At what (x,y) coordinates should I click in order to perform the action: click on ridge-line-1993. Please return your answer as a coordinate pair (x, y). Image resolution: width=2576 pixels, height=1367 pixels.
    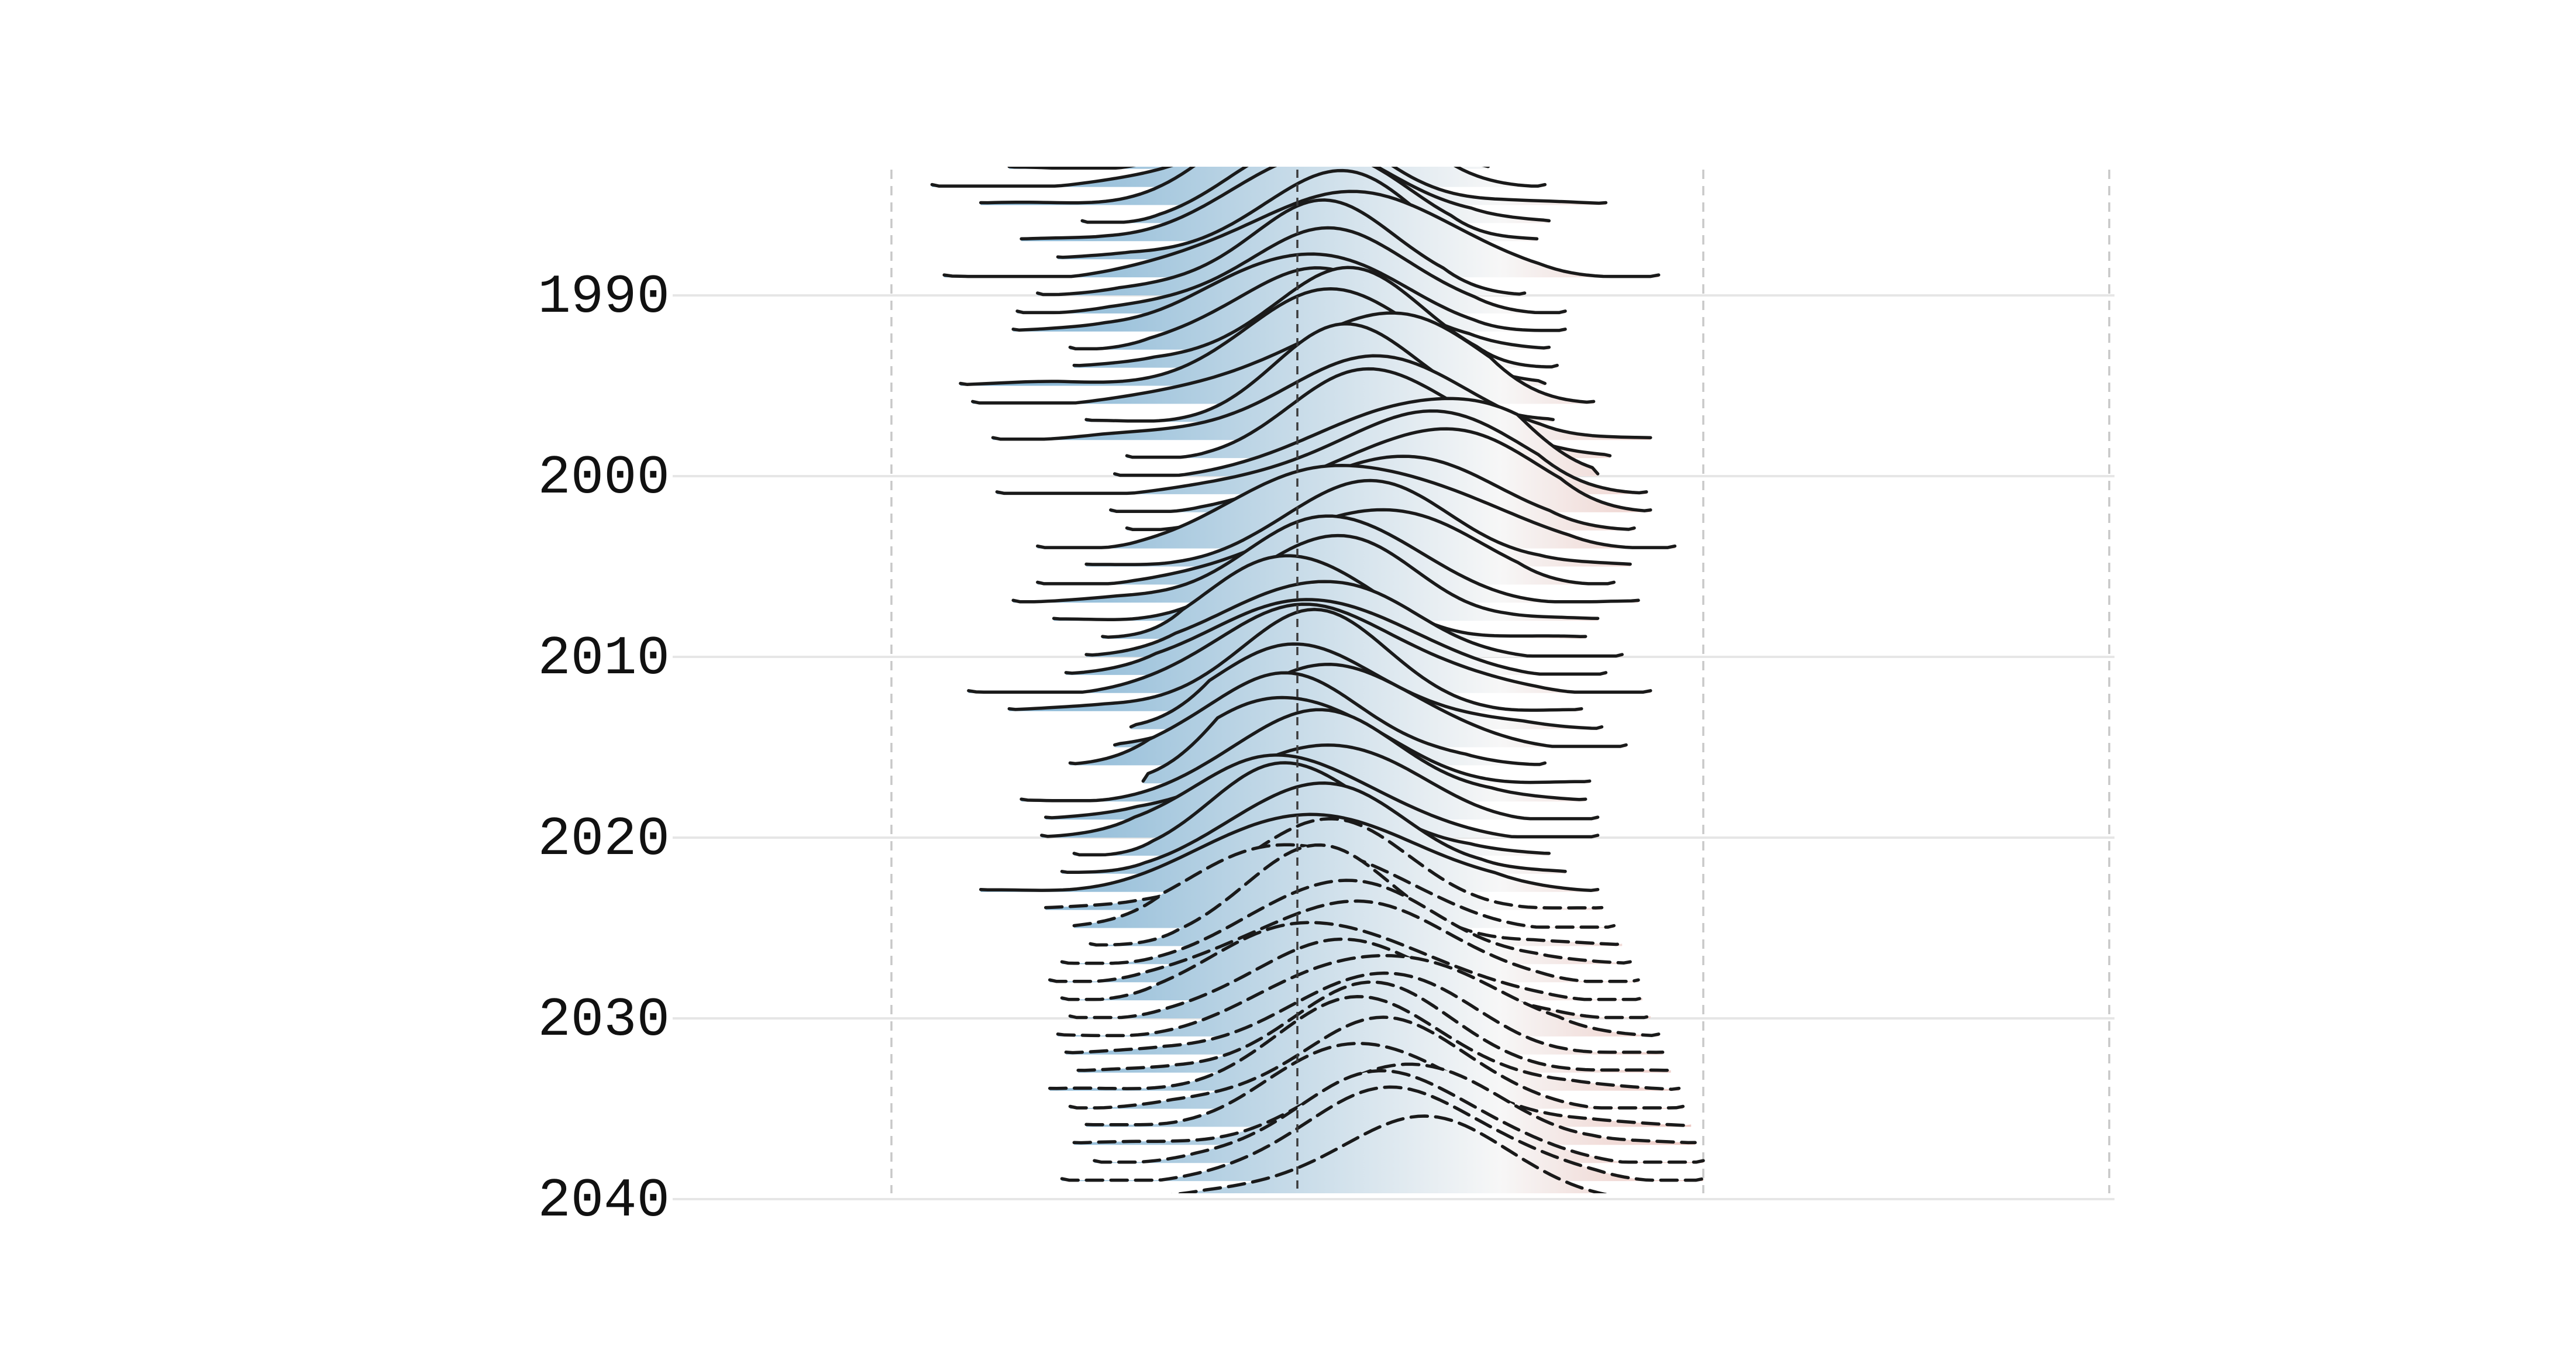
    Looking at the image, I should click on (1309, 308).